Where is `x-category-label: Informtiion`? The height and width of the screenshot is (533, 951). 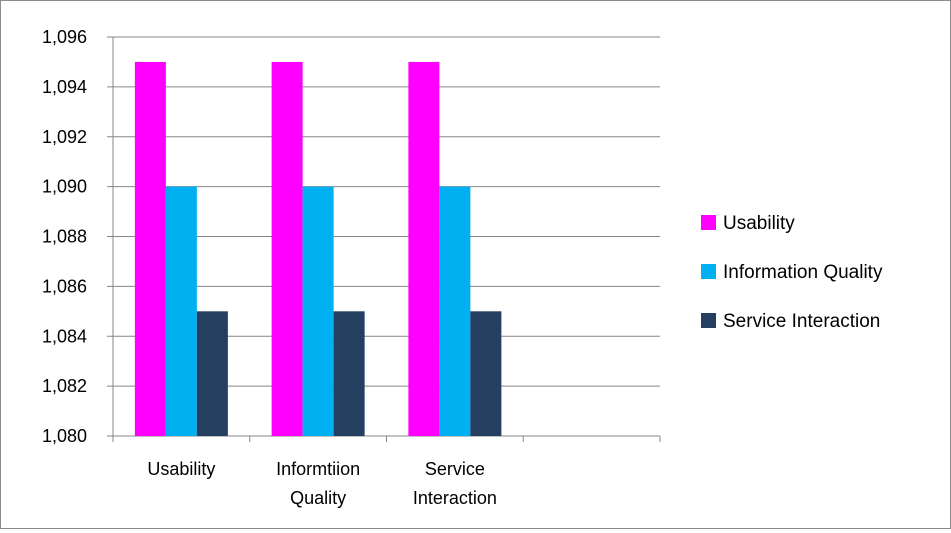 x-category-label: Informtiion is located at coordinates (318, 469).